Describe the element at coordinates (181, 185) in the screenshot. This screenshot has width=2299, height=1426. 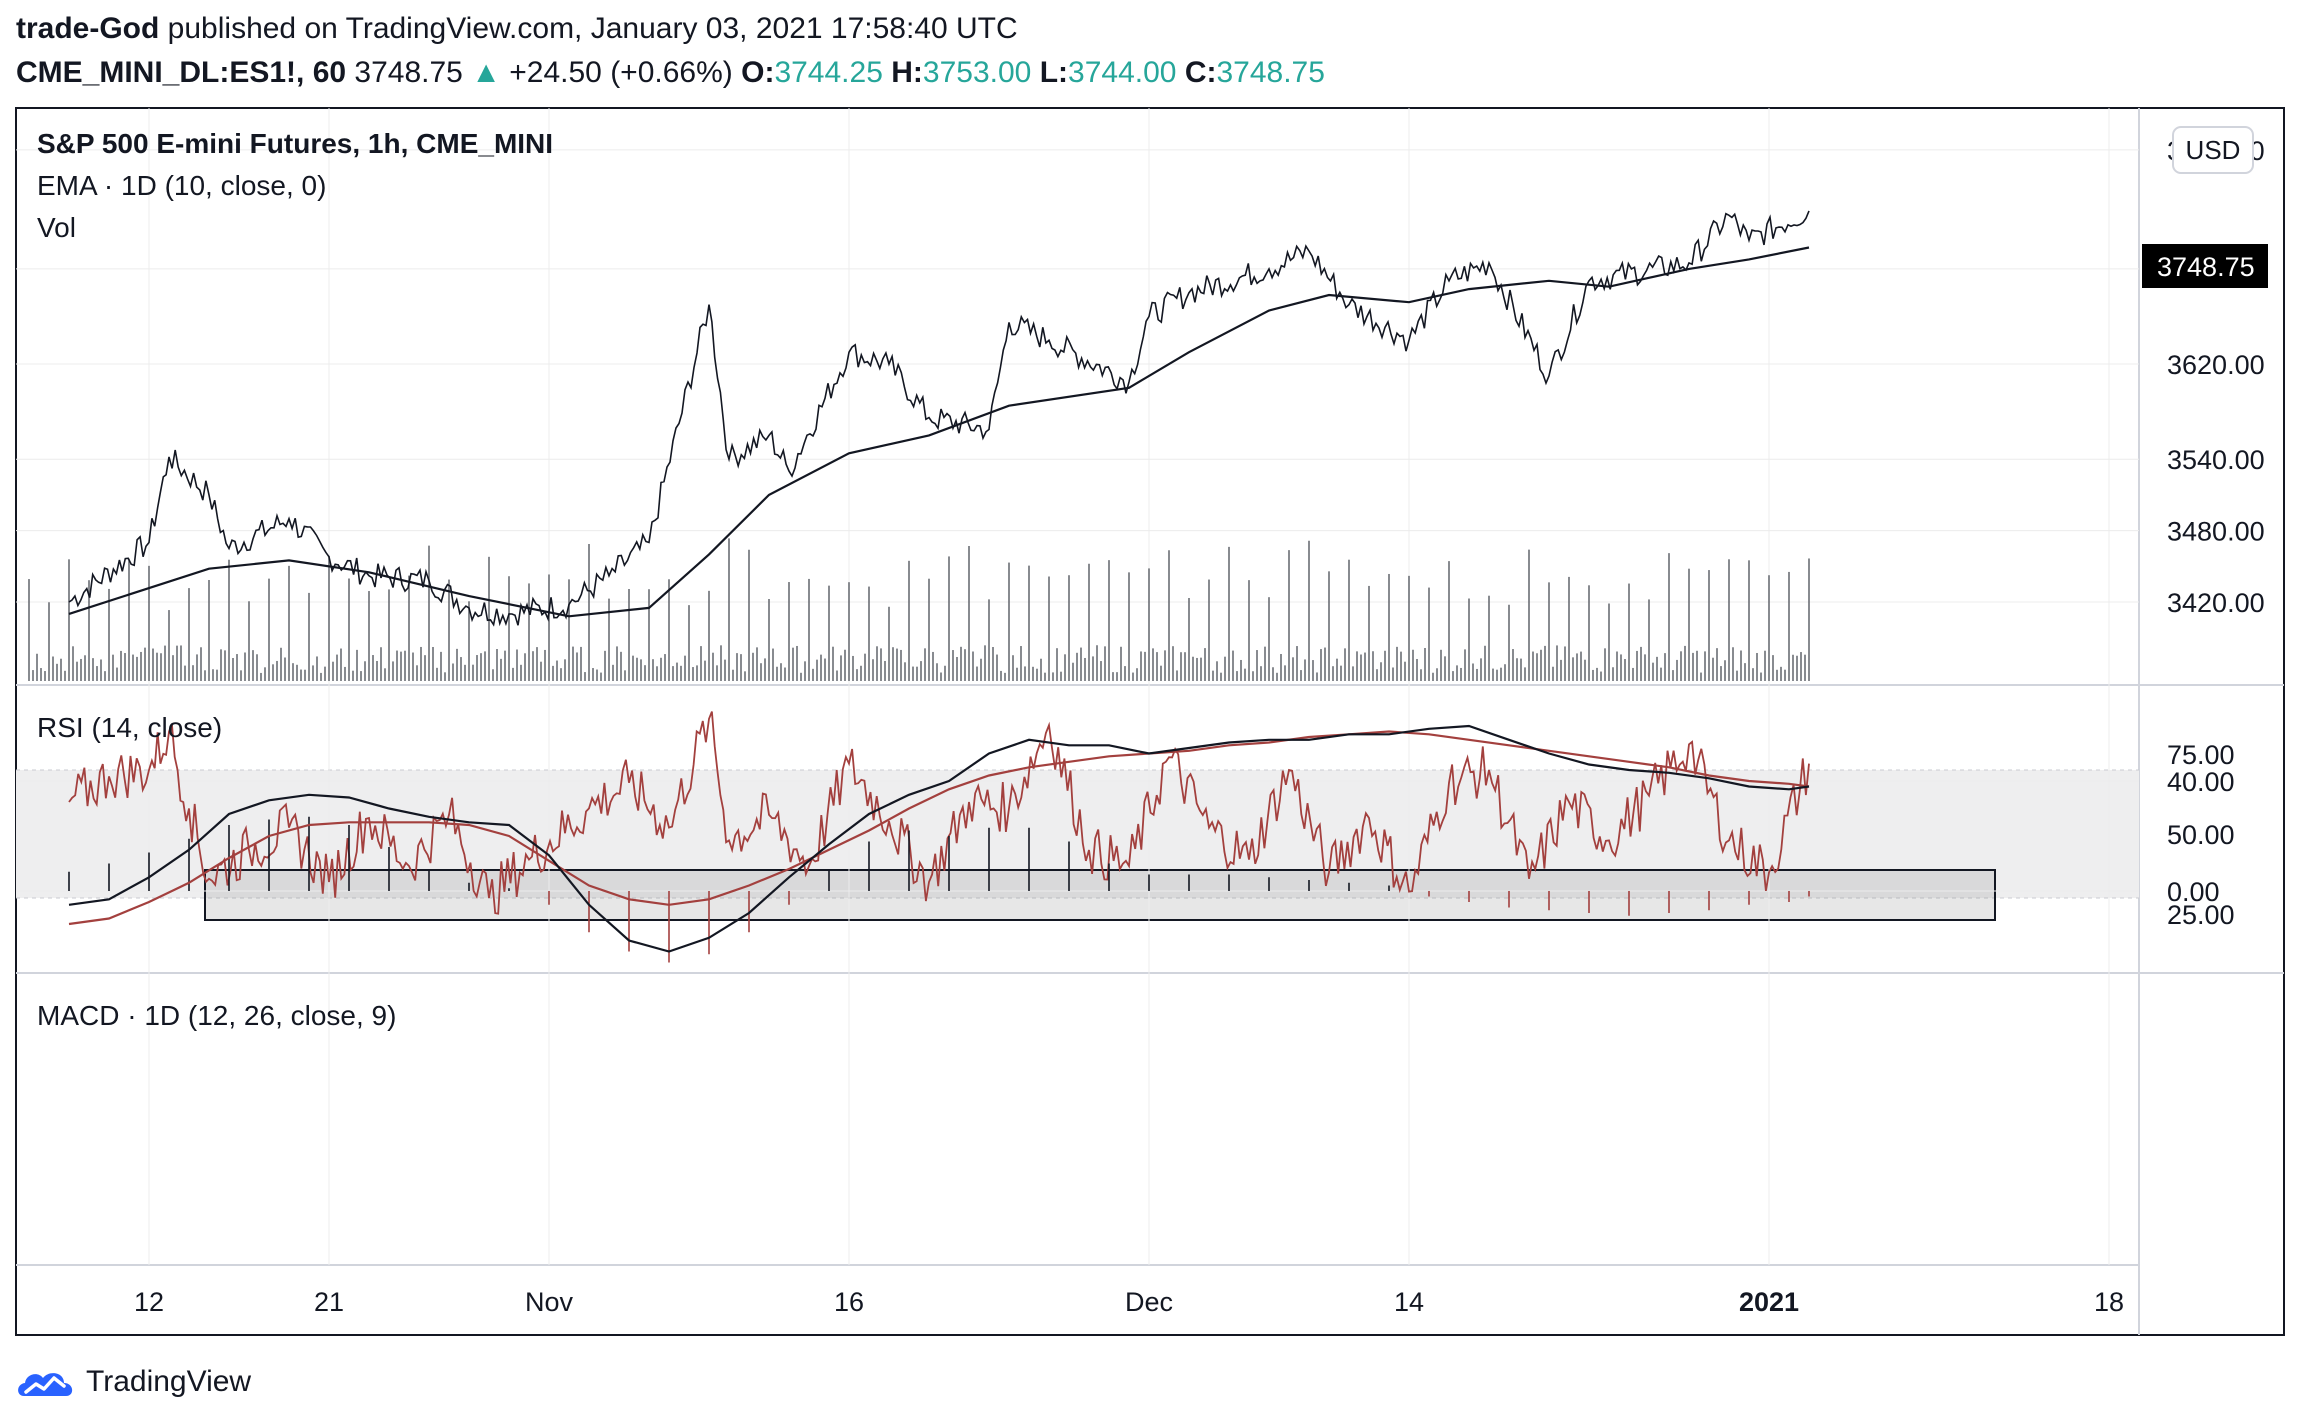
I see `ema-legend: EMA · 1D (10, close, 0)` at that location.